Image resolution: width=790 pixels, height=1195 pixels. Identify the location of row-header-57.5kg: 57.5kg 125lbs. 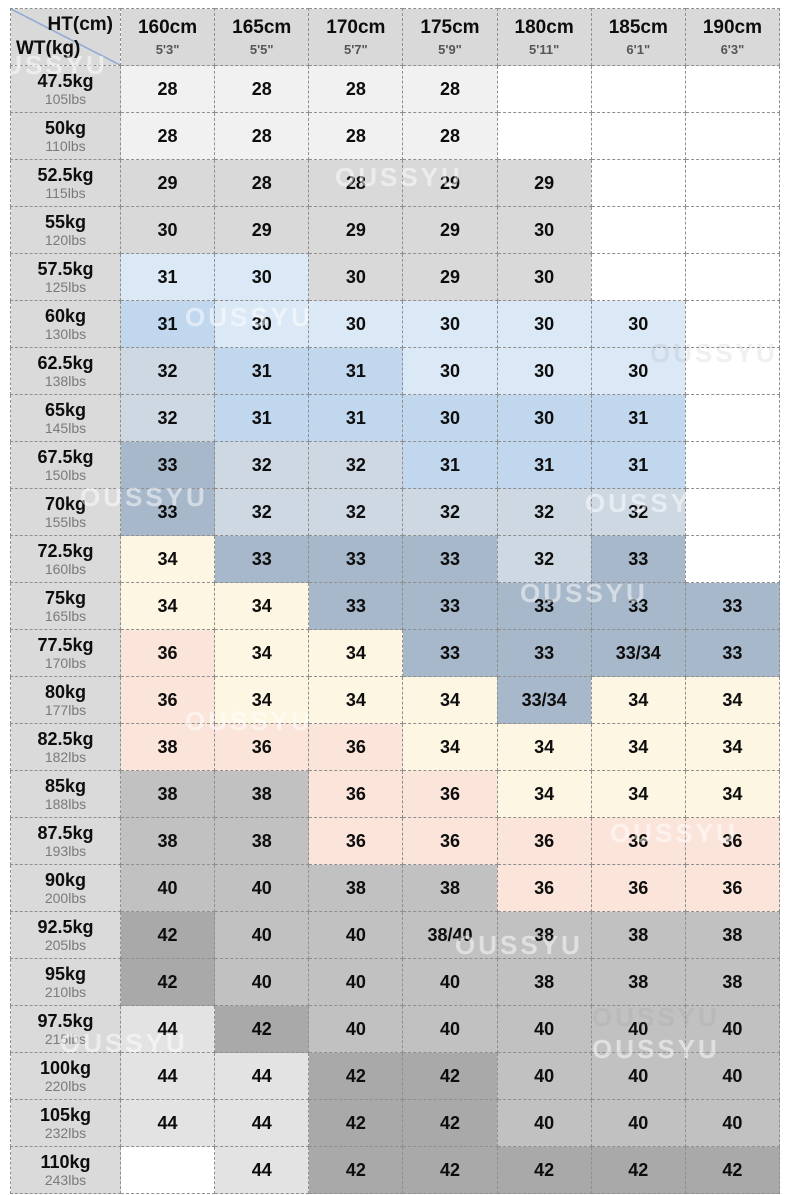
(65, 277).